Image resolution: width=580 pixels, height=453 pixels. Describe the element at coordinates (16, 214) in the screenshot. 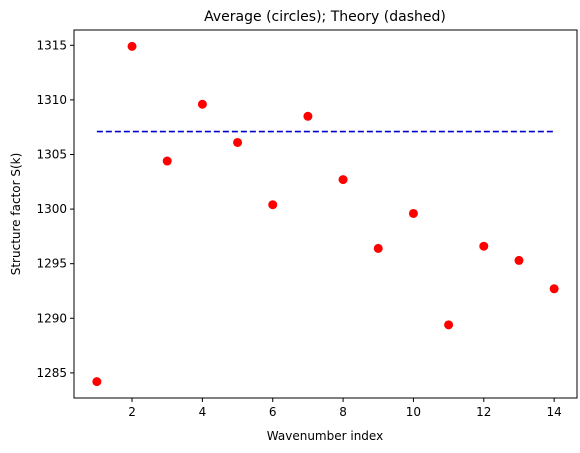

I see `y-axis-label: Structure factor S(k)` at that location.